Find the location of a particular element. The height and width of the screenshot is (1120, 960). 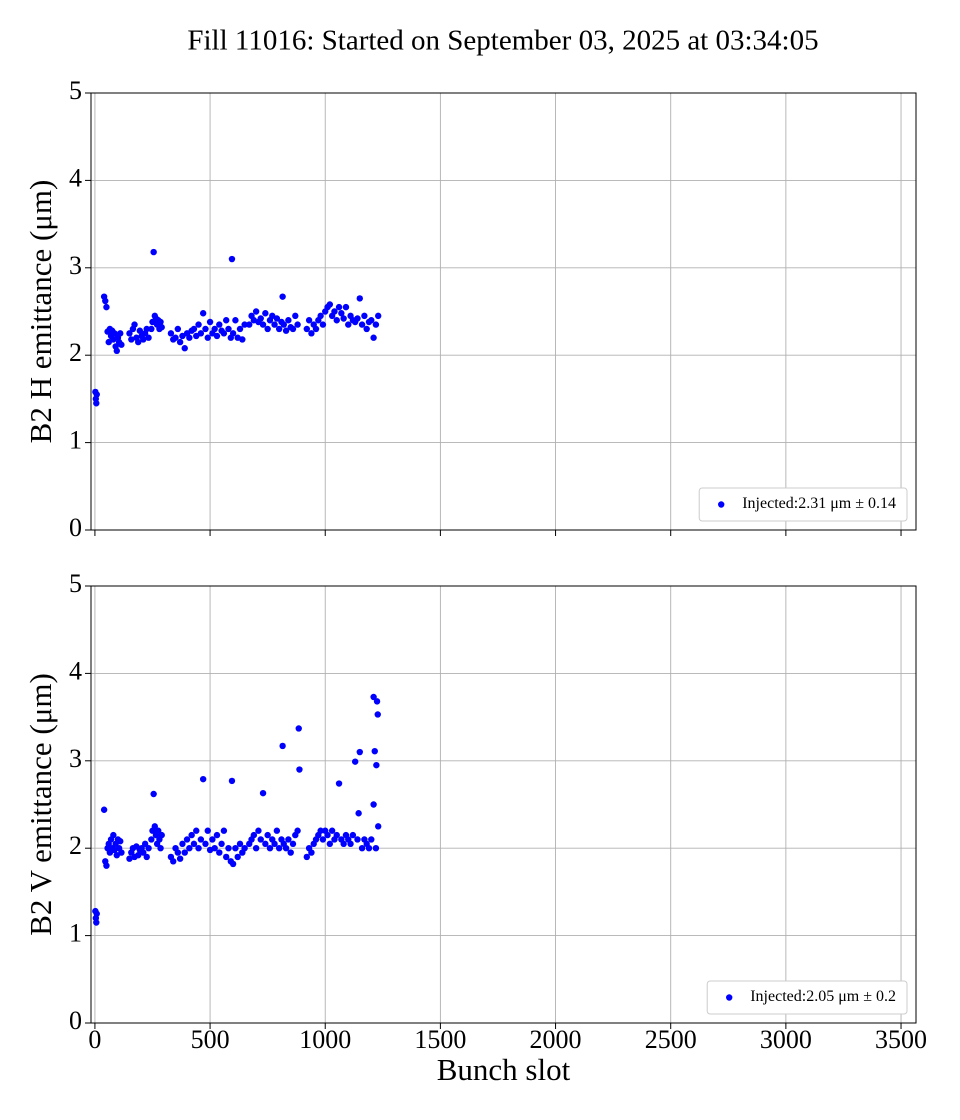

legend-marker is located at coordinates (721, 504).